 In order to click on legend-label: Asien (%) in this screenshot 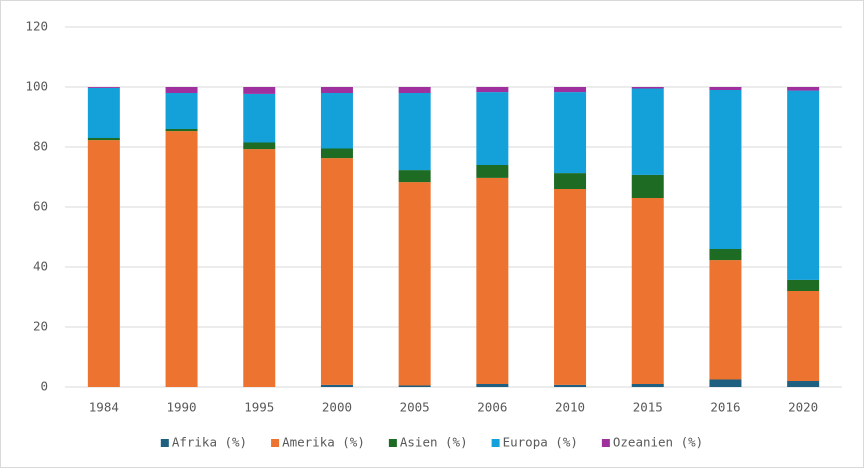, I will do `click(434, 442)`.